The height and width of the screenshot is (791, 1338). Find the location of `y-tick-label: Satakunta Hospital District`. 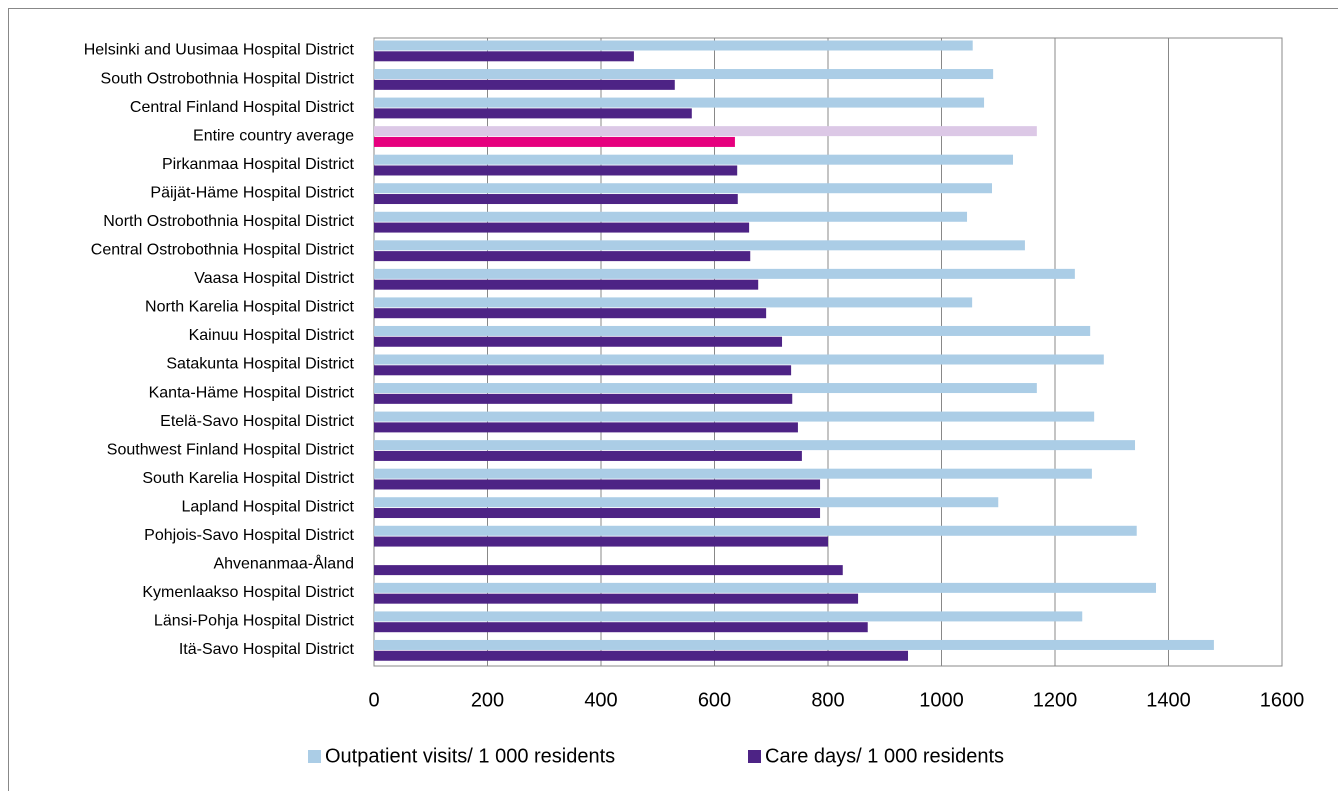

y-tick-label: Satakunta Hospital District is located at coordinates (260, 364).